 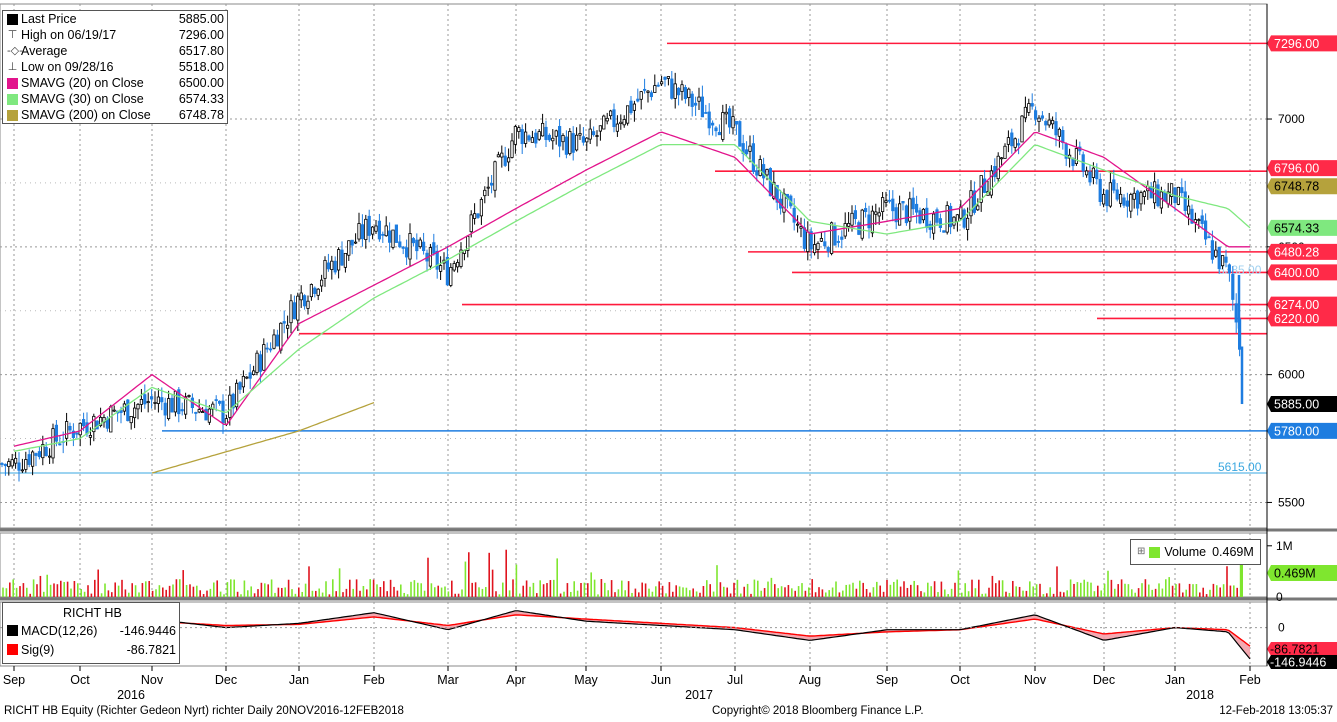 I want to click on legend-name: Last Price, so click(x=49, y=19).